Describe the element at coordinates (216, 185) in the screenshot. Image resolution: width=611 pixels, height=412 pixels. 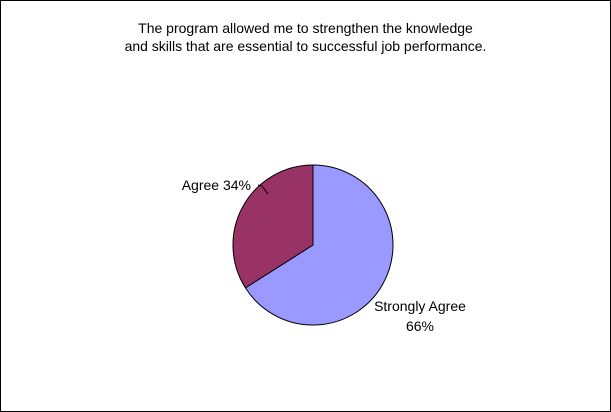
I see `agree-label: Agree 34%` at that location.